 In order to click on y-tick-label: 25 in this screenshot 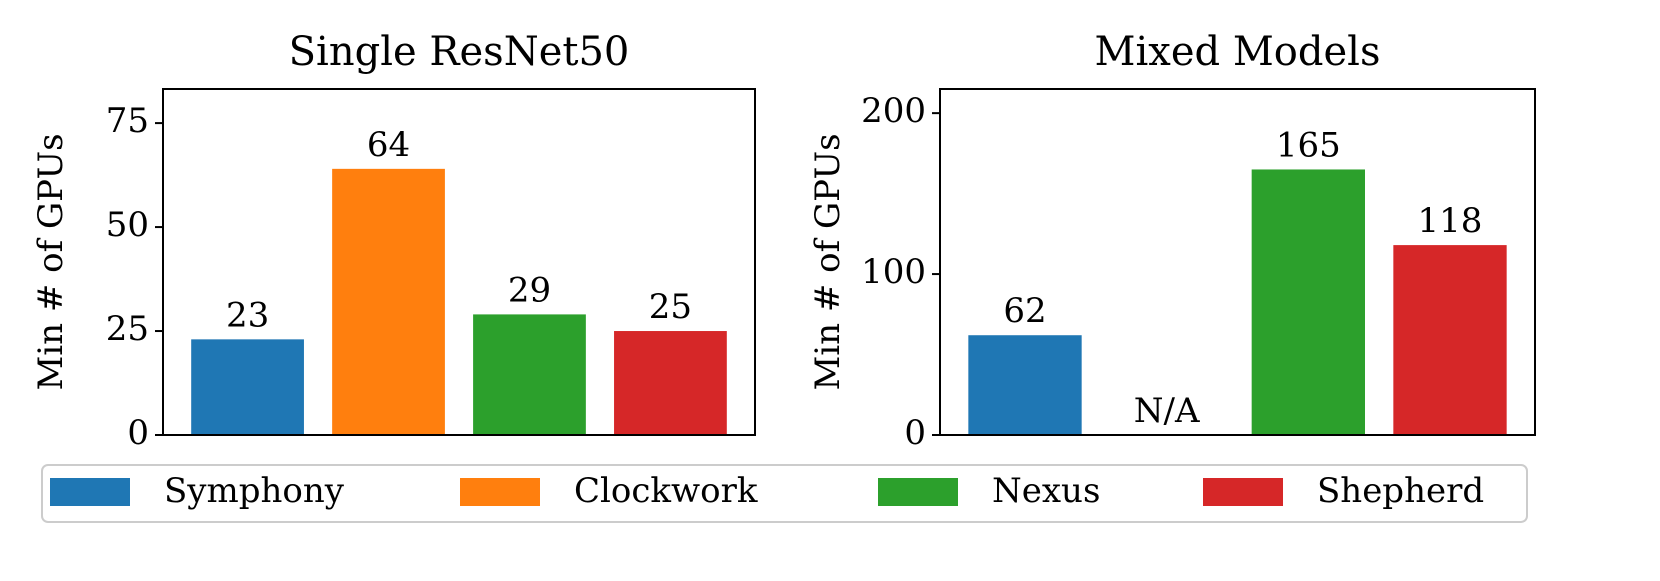, I will do `click(127, 329)`.